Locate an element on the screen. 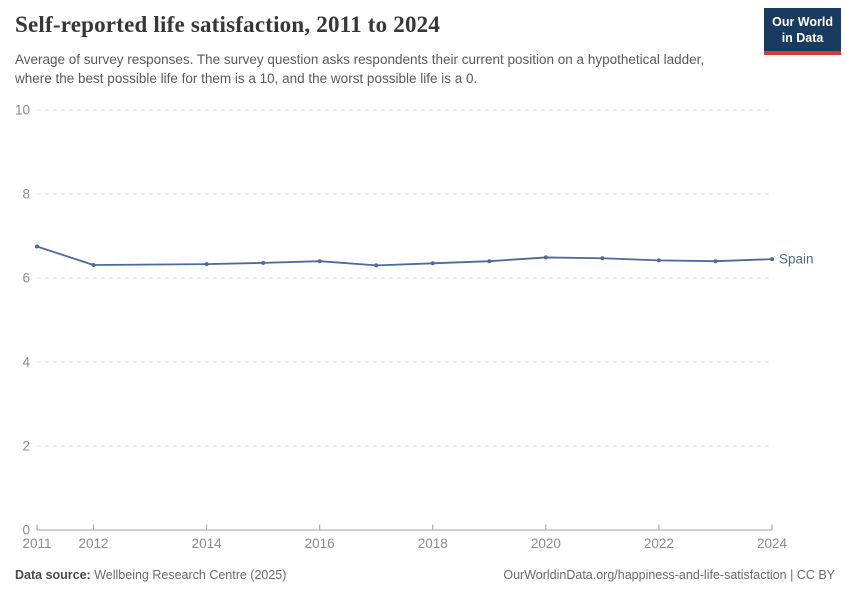 This screenshot has height=605, width=850. series-line is located at coordinates (404, 256).